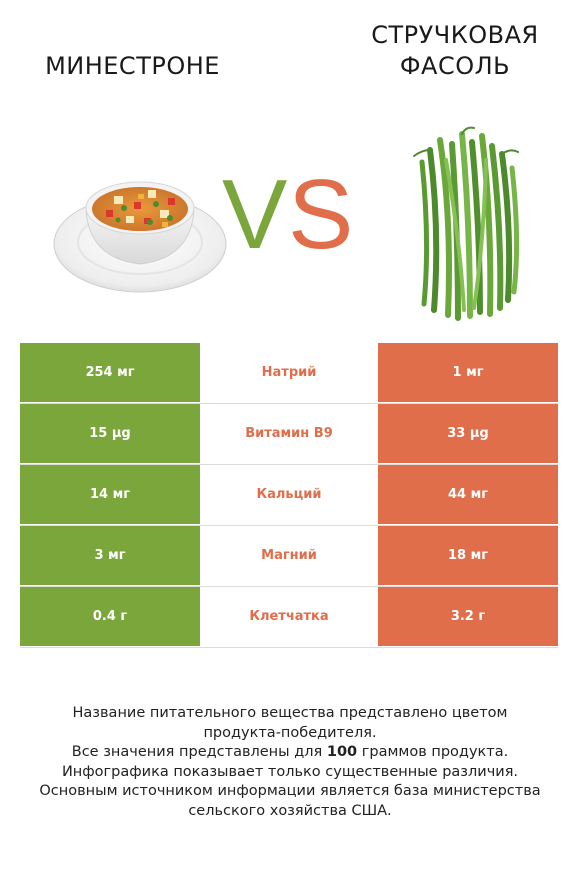 The image size is (580, 874). I want to click on table-row: 15 µg Витамин B9 33 µg, so click(289, 434).